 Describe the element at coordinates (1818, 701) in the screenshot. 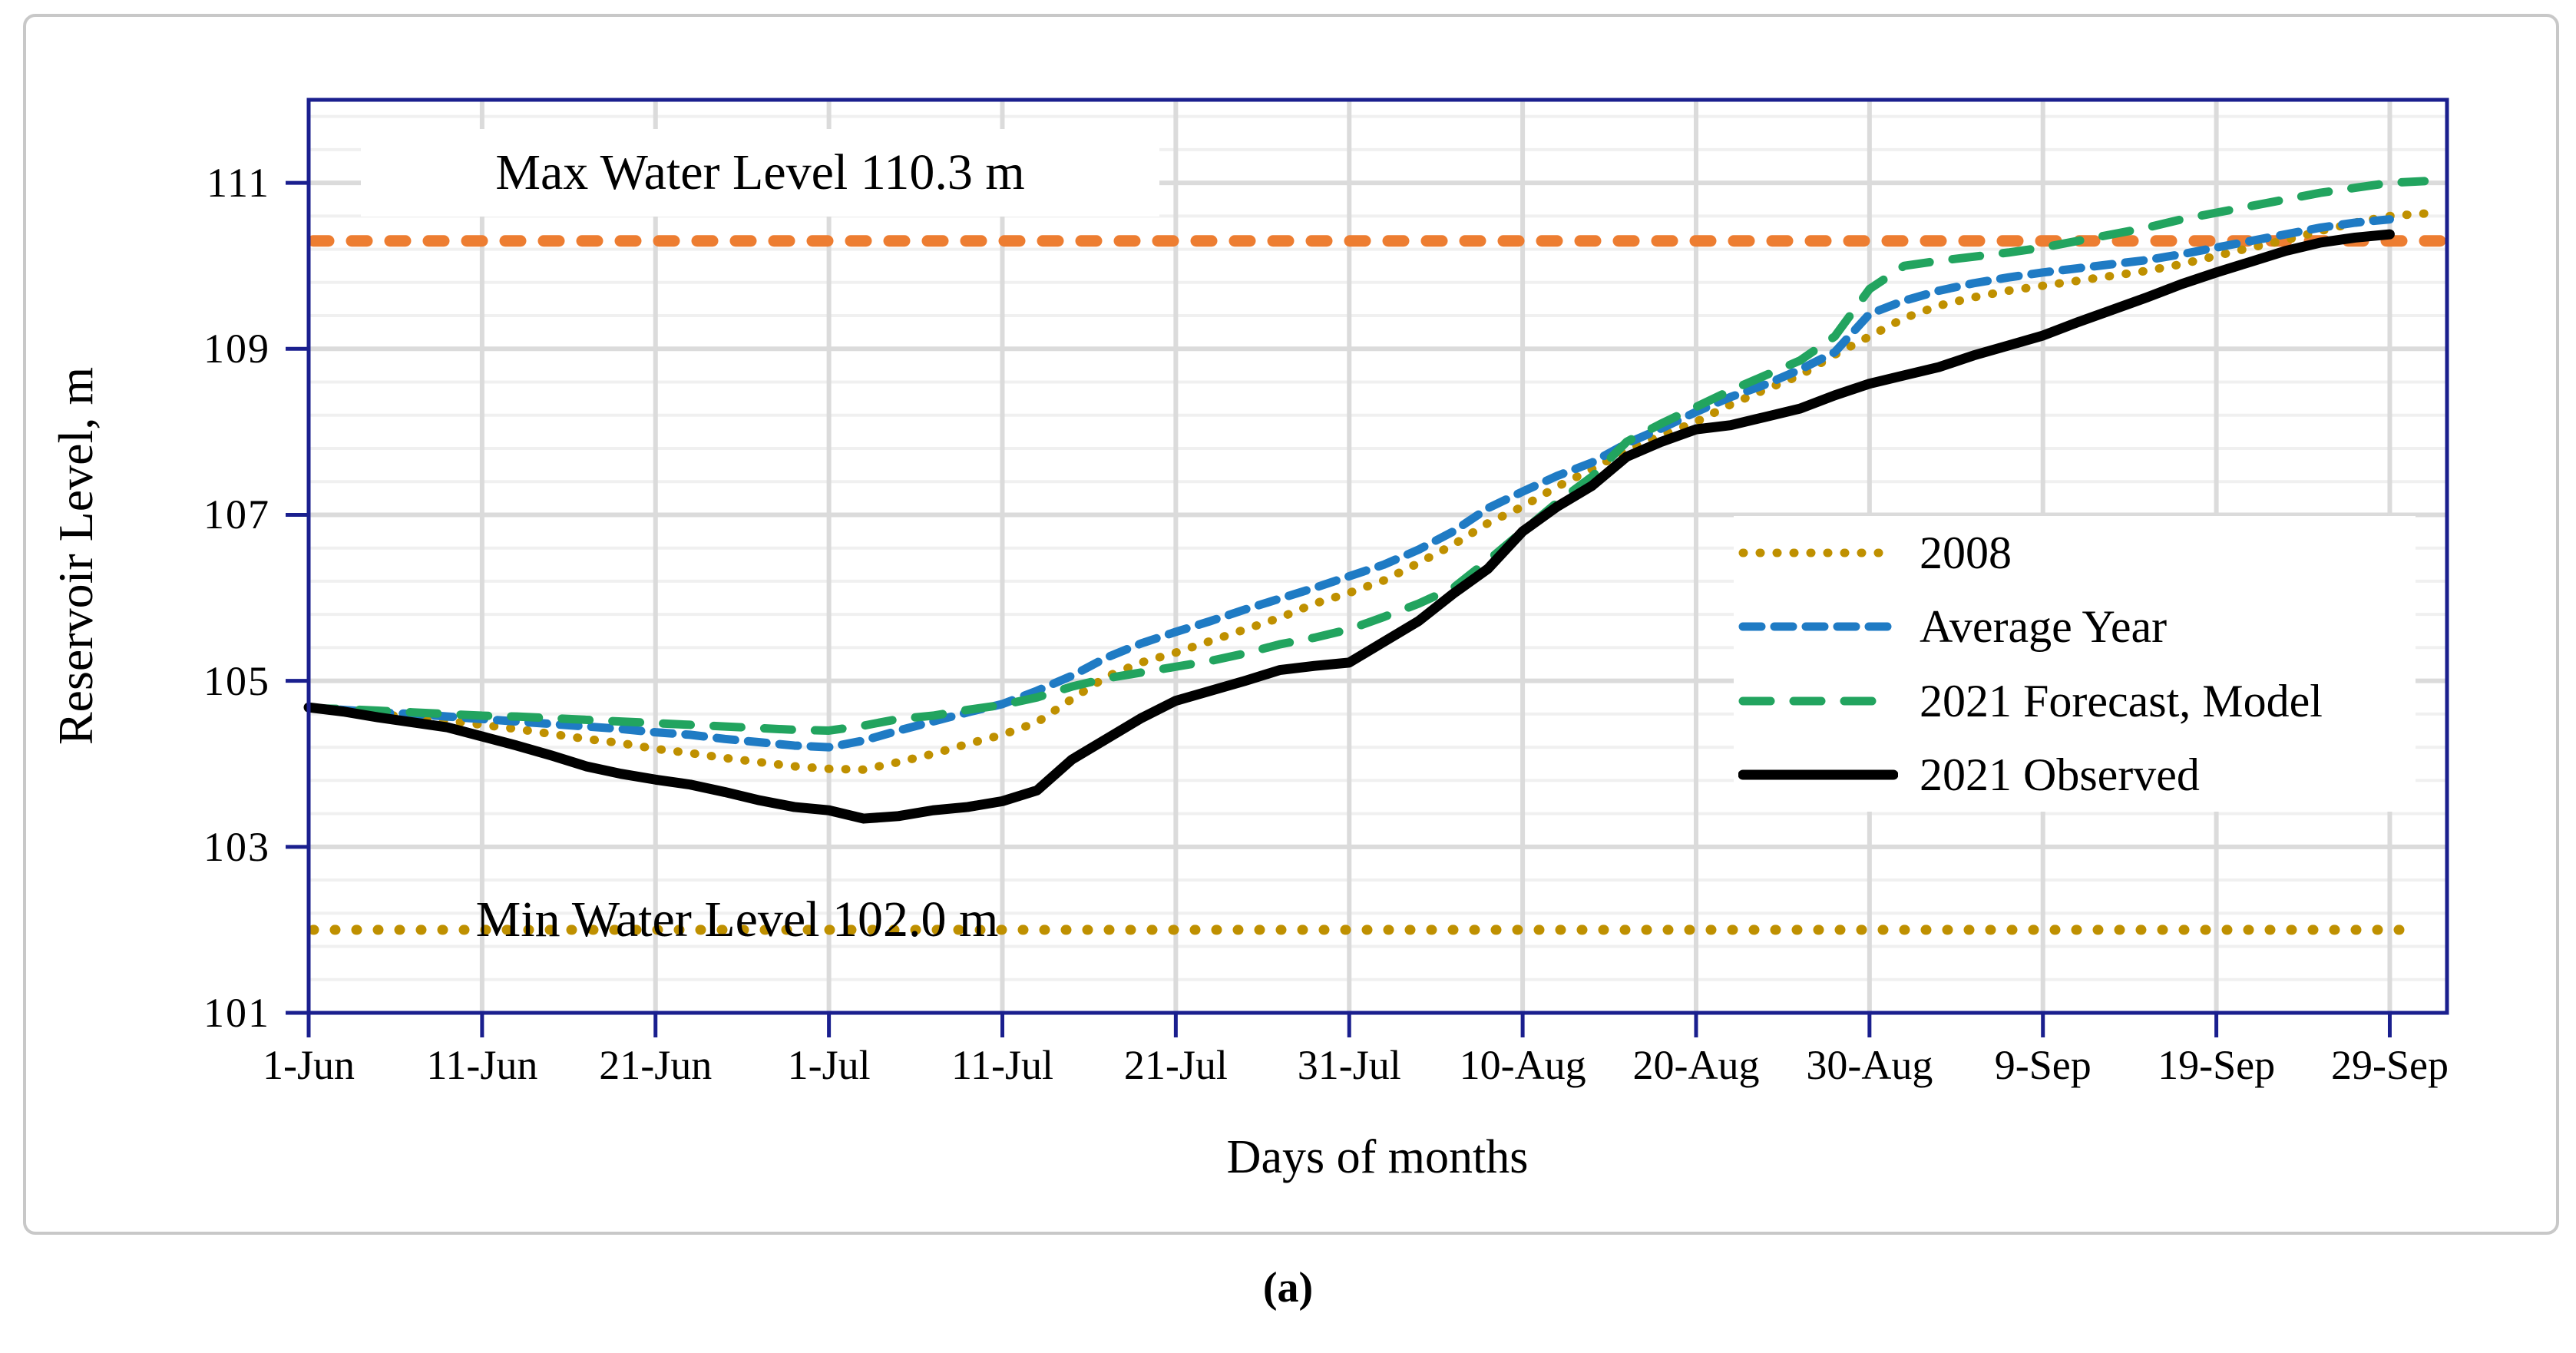

I see `long-dash-line-swatch-icon` at that location.